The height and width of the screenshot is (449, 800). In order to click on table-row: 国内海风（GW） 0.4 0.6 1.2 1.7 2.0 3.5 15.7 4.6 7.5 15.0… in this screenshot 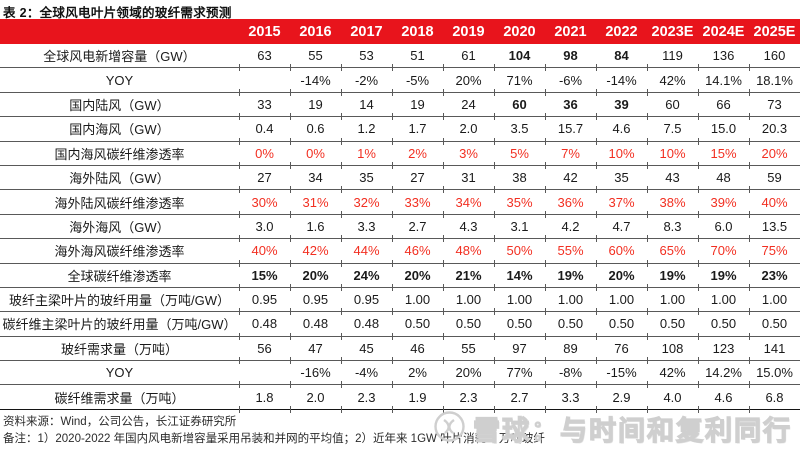, I will do `click(400, 130)`.